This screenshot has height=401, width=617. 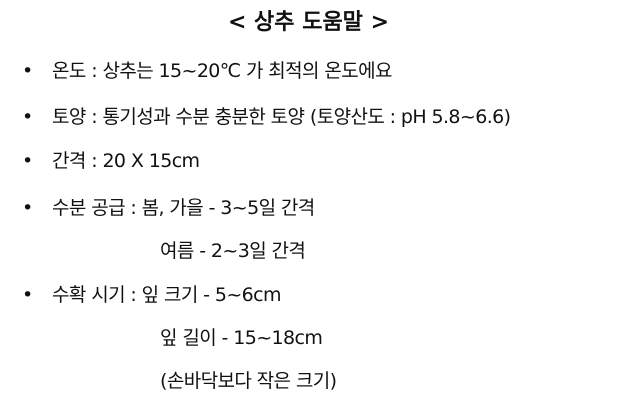 I want to click on watering-text: 수분 공급 : 봄, 가을 - 3~5일 간격, so click(x=183, y=208).